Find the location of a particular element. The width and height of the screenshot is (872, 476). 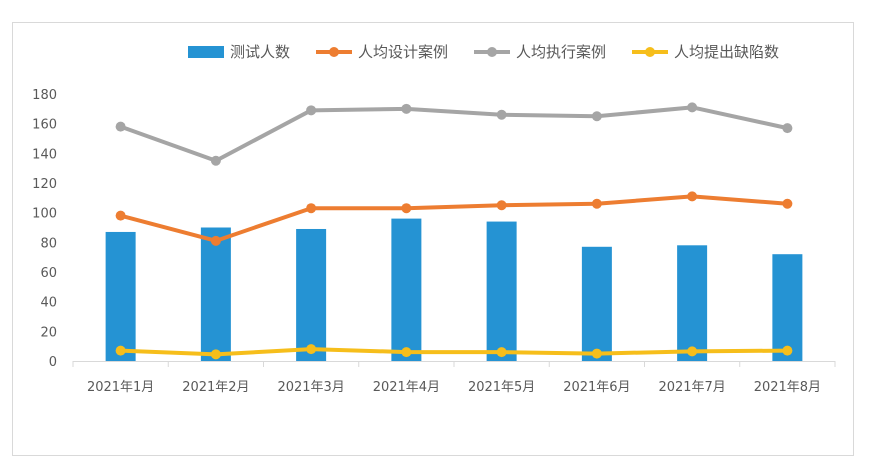

y-tick-label: 0 is located at coordinates (53, 362).